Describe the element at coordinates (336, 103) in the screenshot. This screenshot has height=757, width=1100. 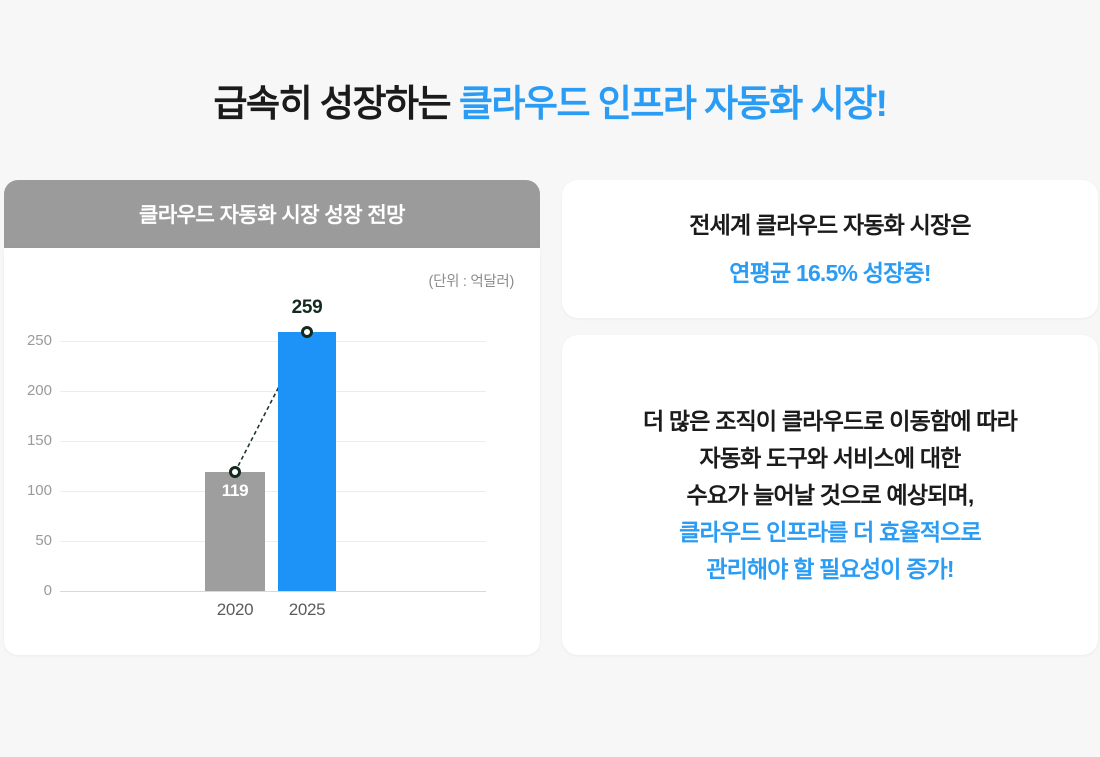
I see `page-title-black: 급속히 성장하는` at that location.